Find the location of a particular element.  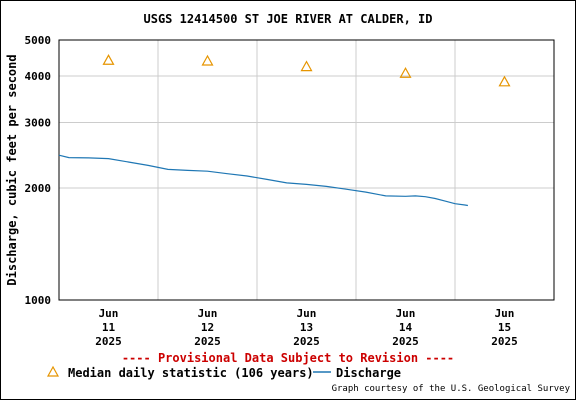

legend-median-label: Median daily statistic (106 years) is located at coordinates (191, 373).